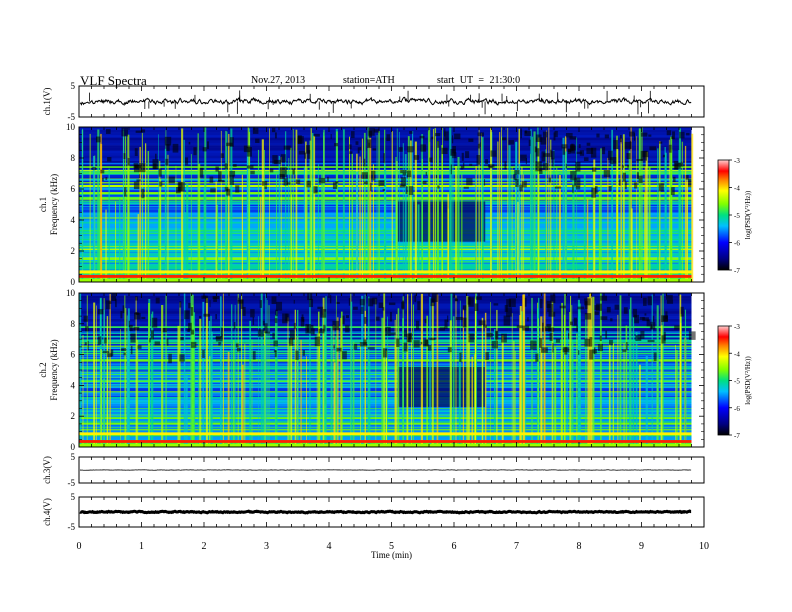 This screenshot has width=792, height=612. Describe the element at coordinates (73, 158) in the screenshot. I see `y-tick-label: 8` at that location.